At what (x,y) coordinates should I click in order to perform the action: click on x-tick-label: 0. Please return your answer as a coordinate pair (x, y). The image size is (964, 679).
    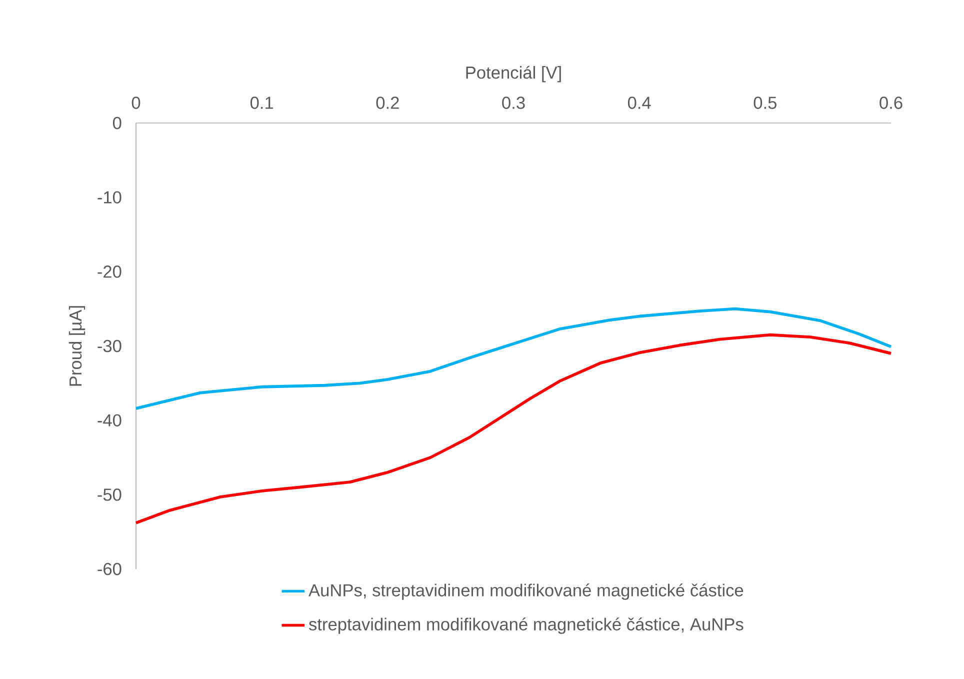
    Looking at the image, I should click on (136, 102).